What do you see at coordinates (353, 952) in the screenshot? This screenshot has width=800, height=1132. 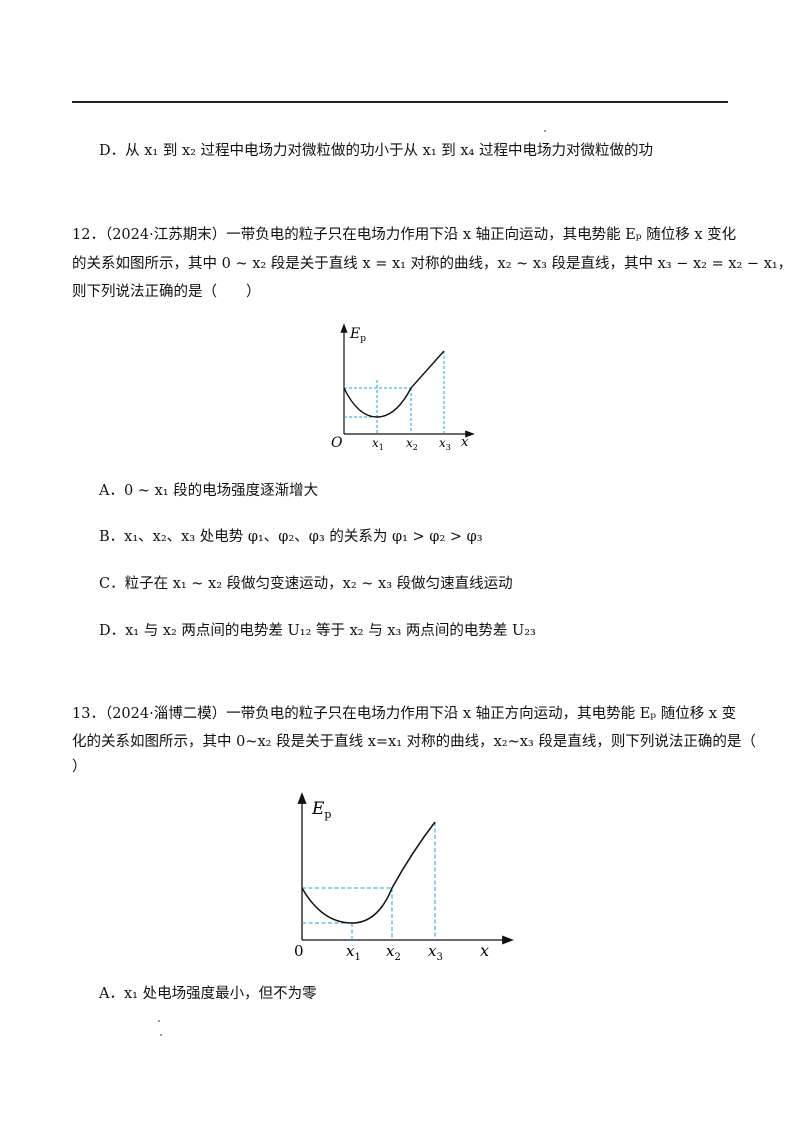 I see `q13-tick-x1: x1` at bounding box center [353, 952].